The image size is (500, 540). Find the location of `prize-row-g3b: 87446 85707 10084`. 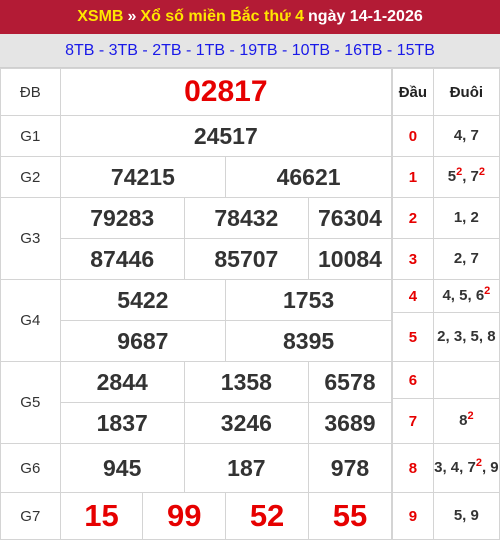

prize-row-g3b: 87446 85707 10084 is located at coordinates (197, 259).